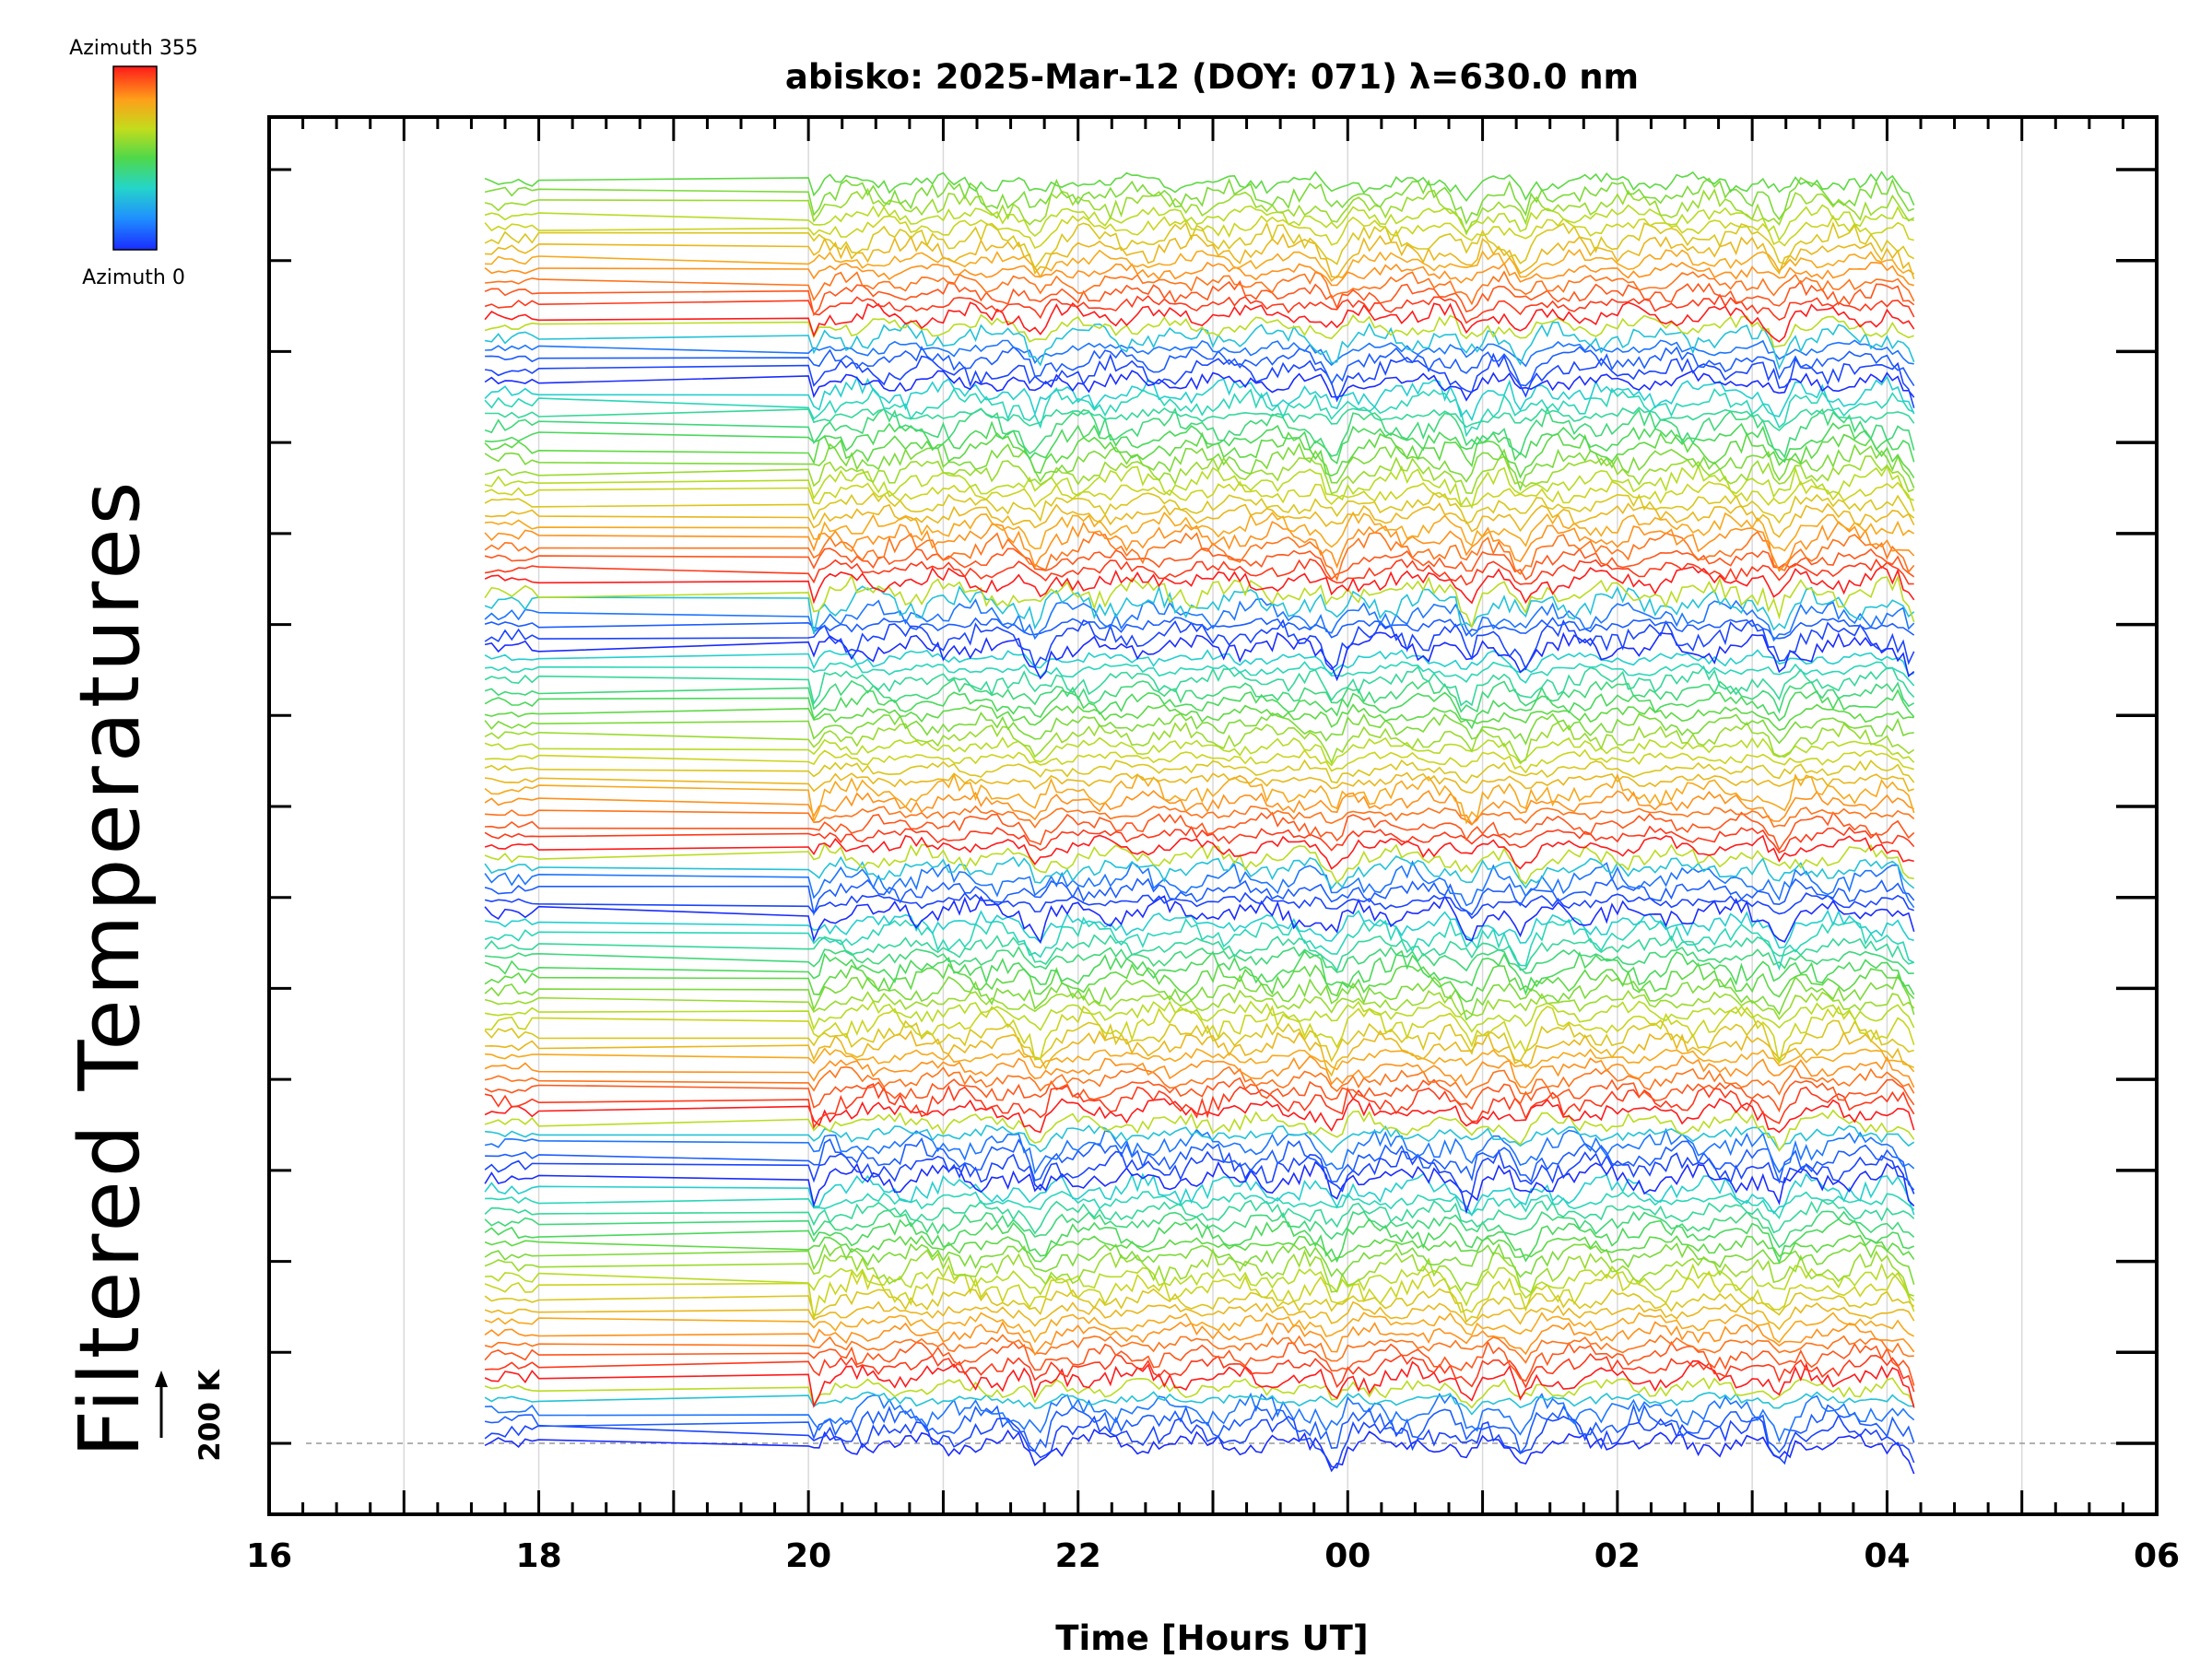 This screenshot has height=1659, width=2212. Describe the element at coordinates (110, 967) in the screenshot. I see `y-axis-label: Filtered Temperatures` at that location.